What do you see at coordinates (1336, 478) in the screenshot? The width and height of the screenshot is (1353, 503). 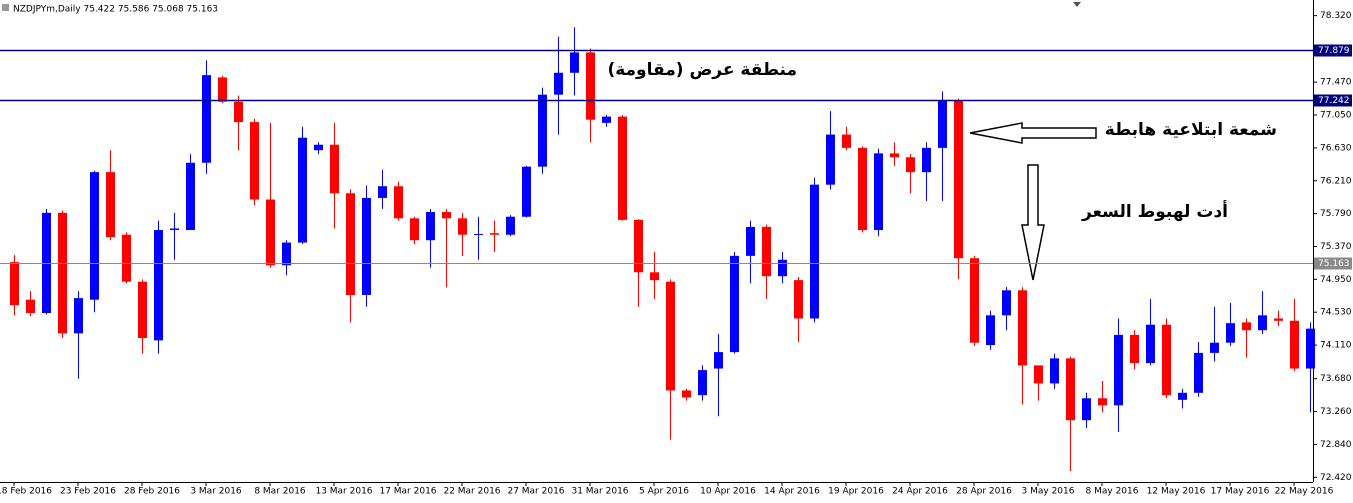 I see `y-tick-label: 72.420` at bounding box center [1336, 478].